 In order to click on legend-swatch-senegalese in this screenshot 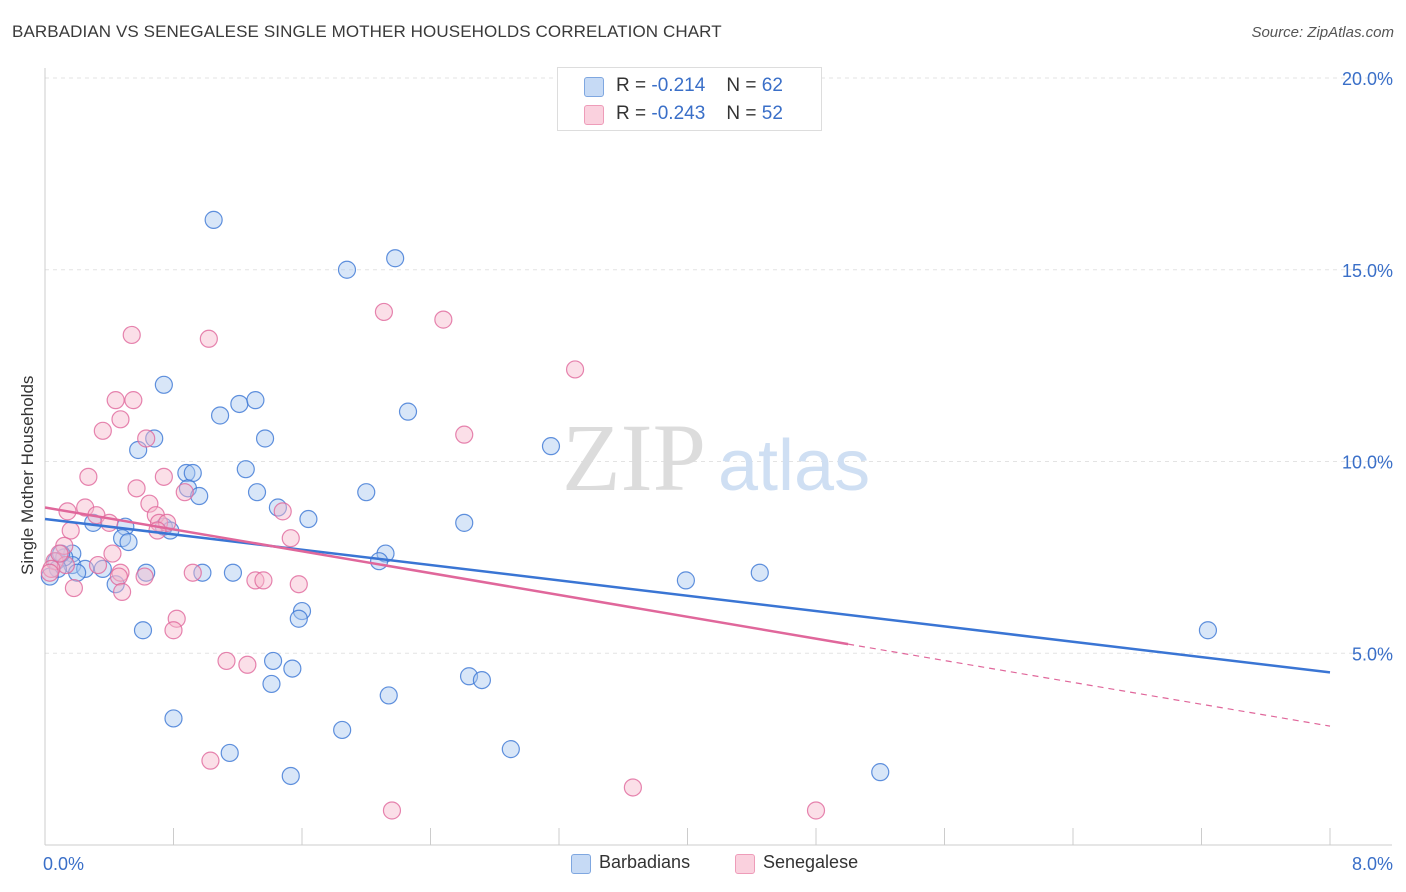, I will do `click(745, 864)`.